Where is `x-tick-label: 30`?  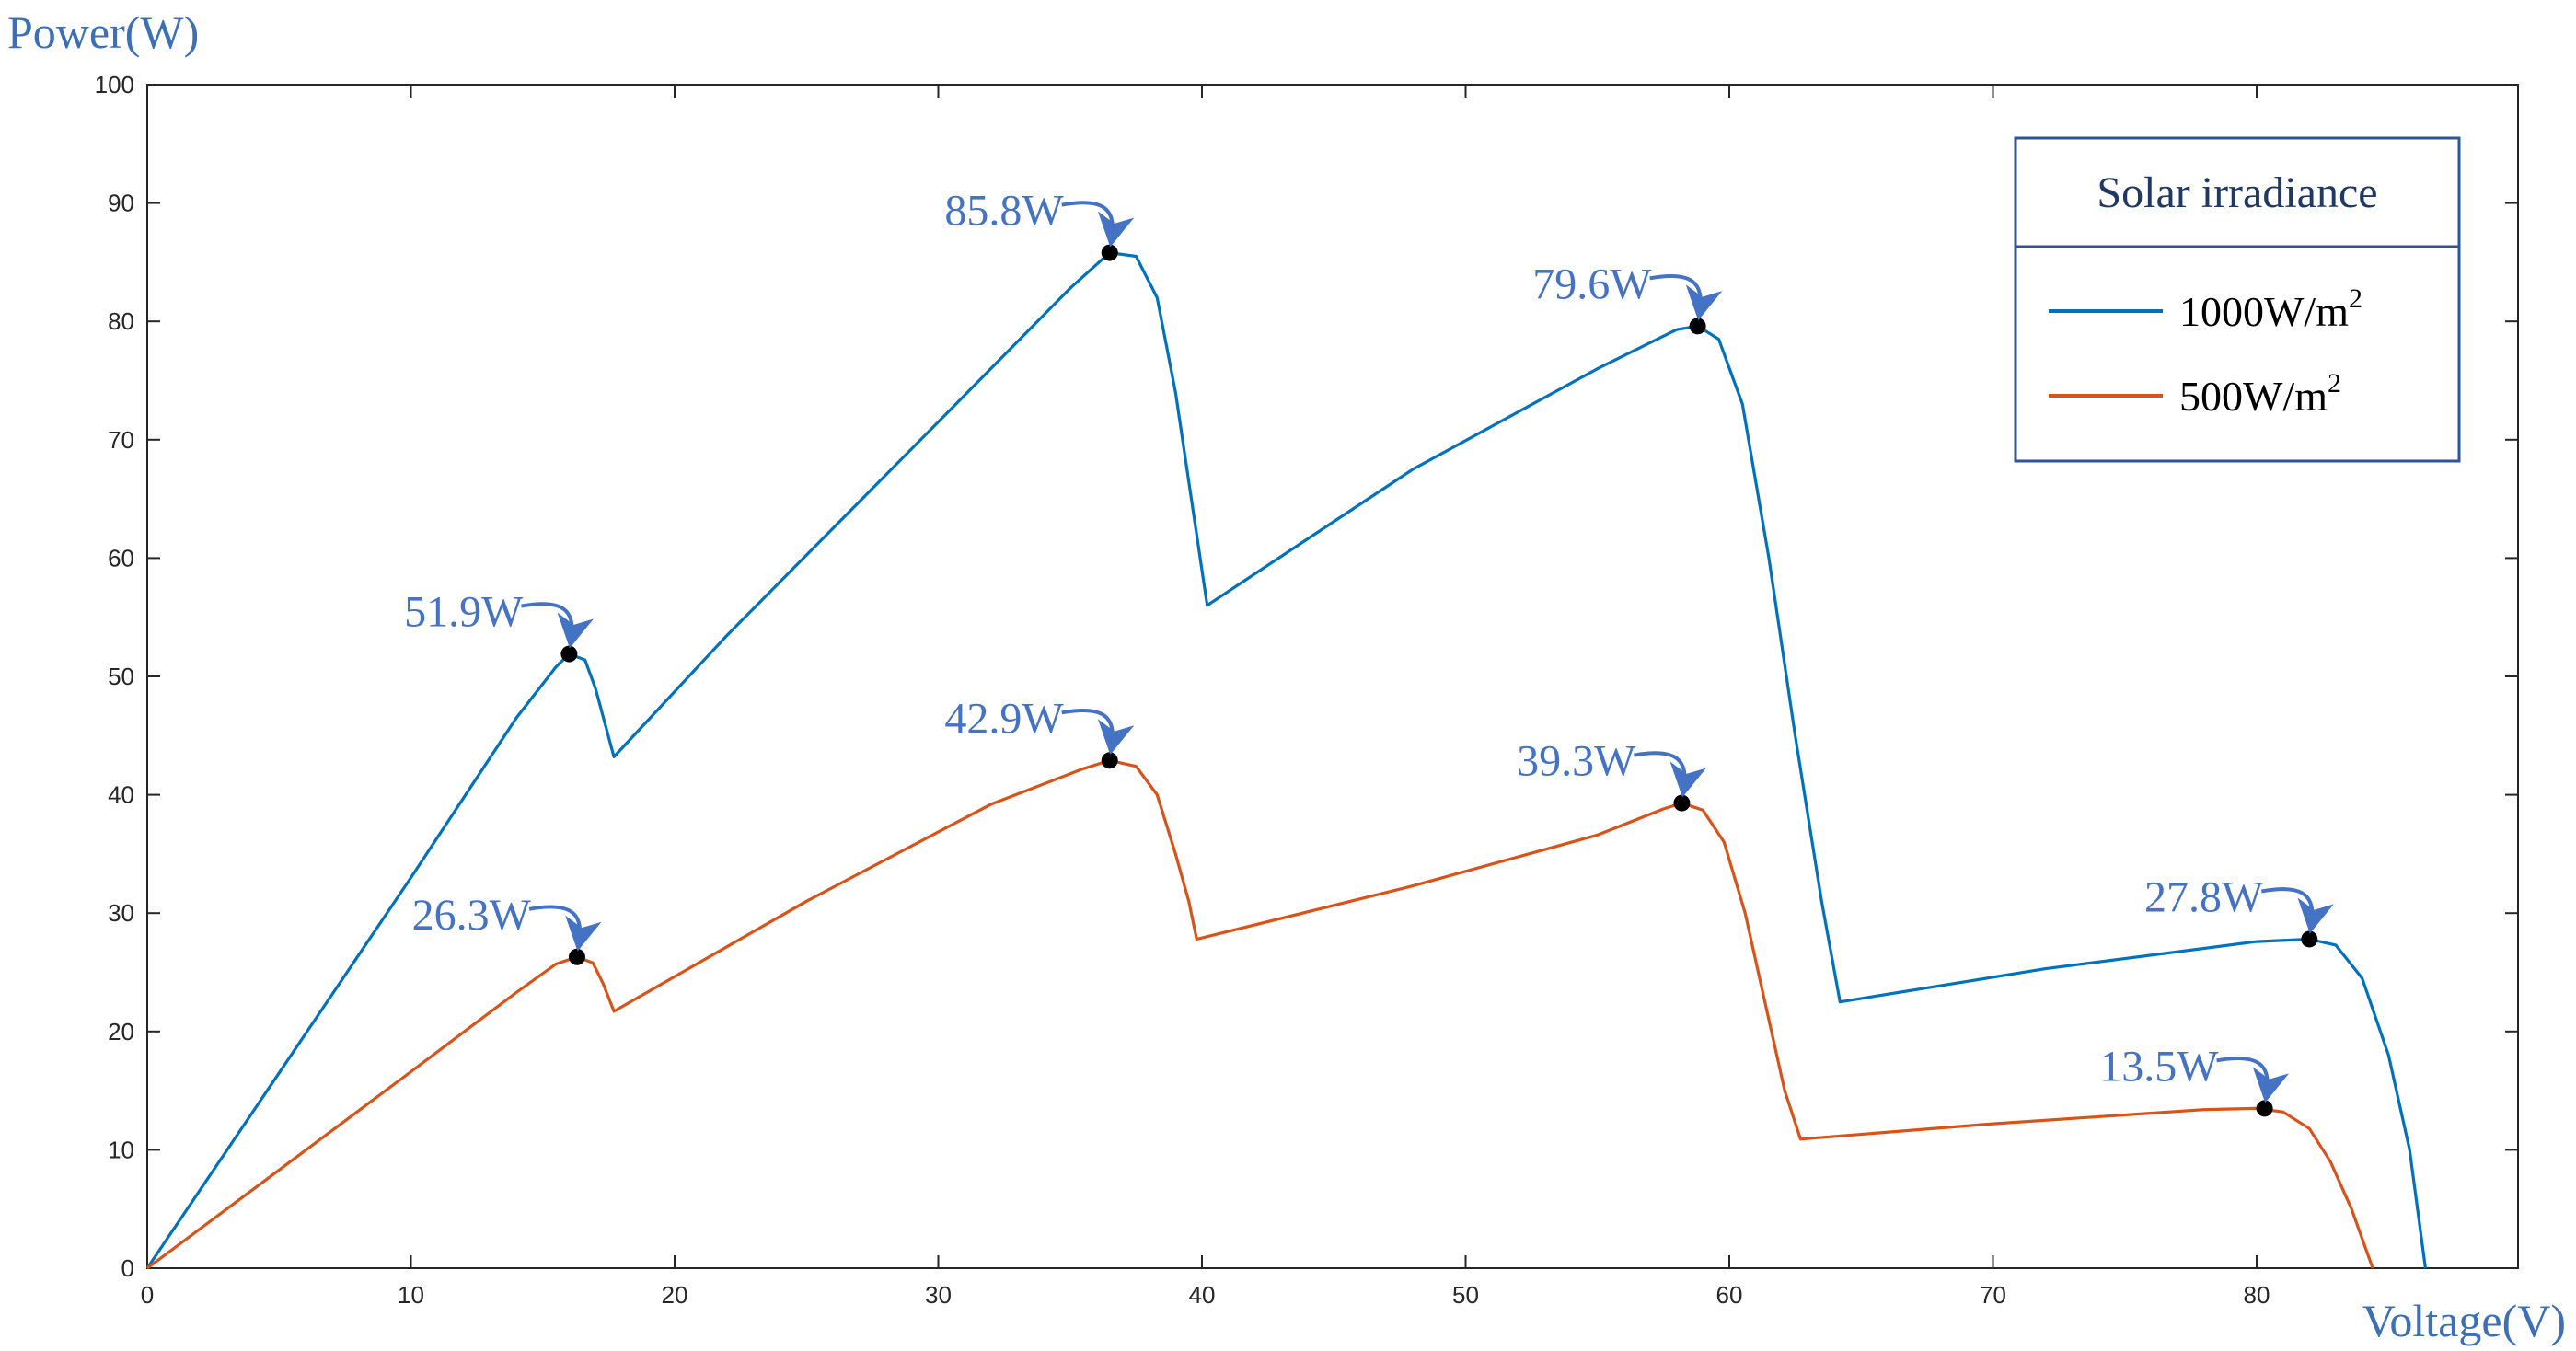 x-tick-label: 30 is located at coordinates (939, 1295).